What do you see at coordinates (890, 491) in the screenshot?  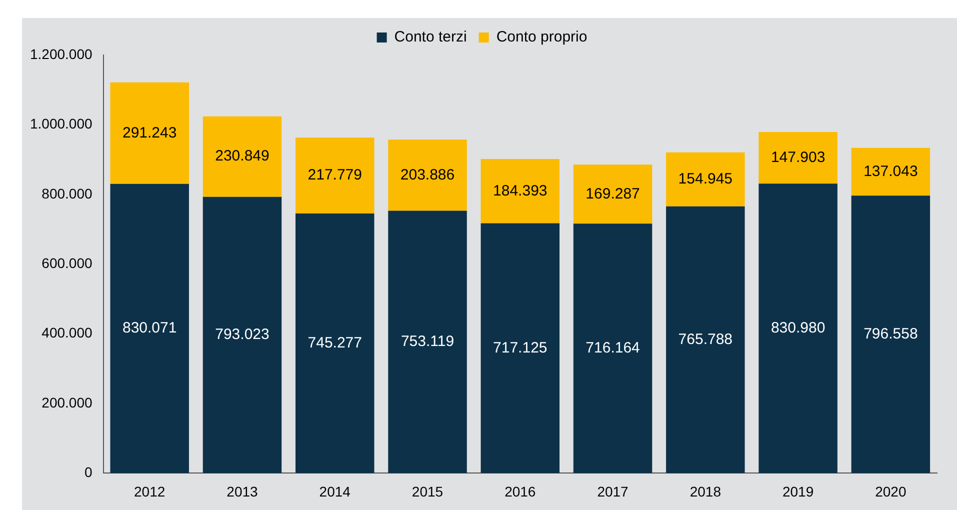 I see `x-tick-label: 2020` at bounding box center [890, 491].